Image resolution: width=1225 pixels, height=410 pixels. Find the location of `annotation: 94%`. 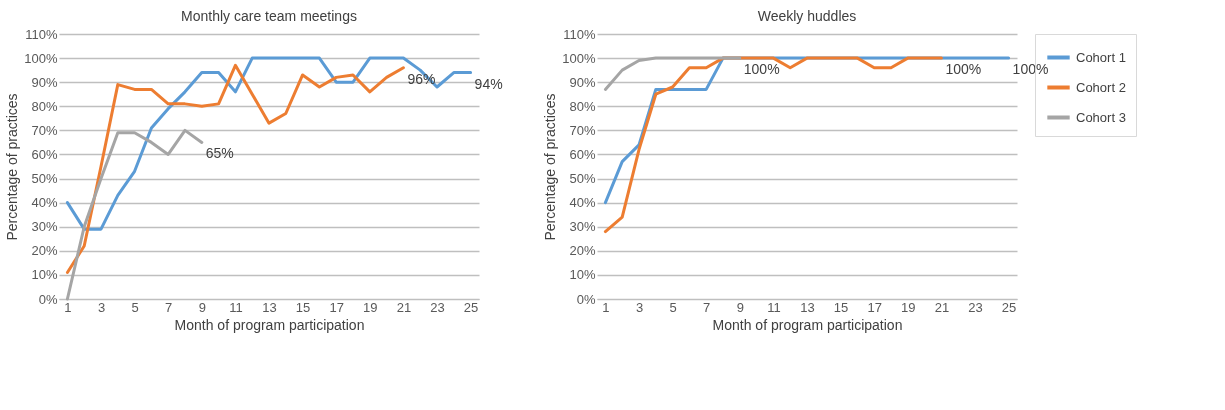

annotation: 94% is located at coordinates (488, 83).